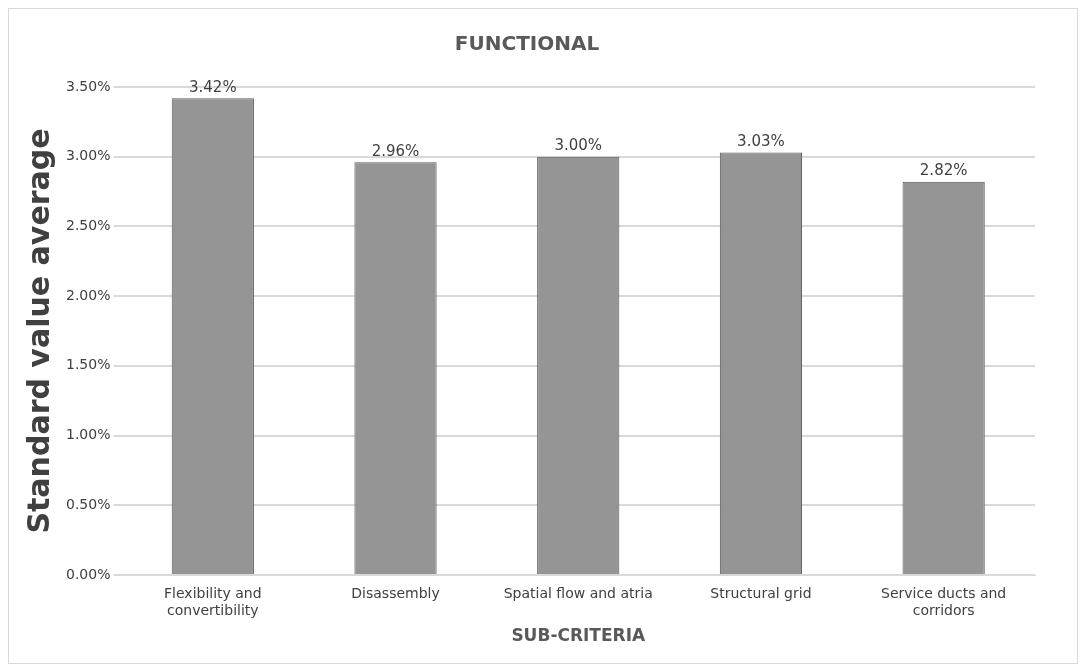 This screenshot has height=672, width=1086. I want to click on data-label: 2.96%, so click(395, 150).